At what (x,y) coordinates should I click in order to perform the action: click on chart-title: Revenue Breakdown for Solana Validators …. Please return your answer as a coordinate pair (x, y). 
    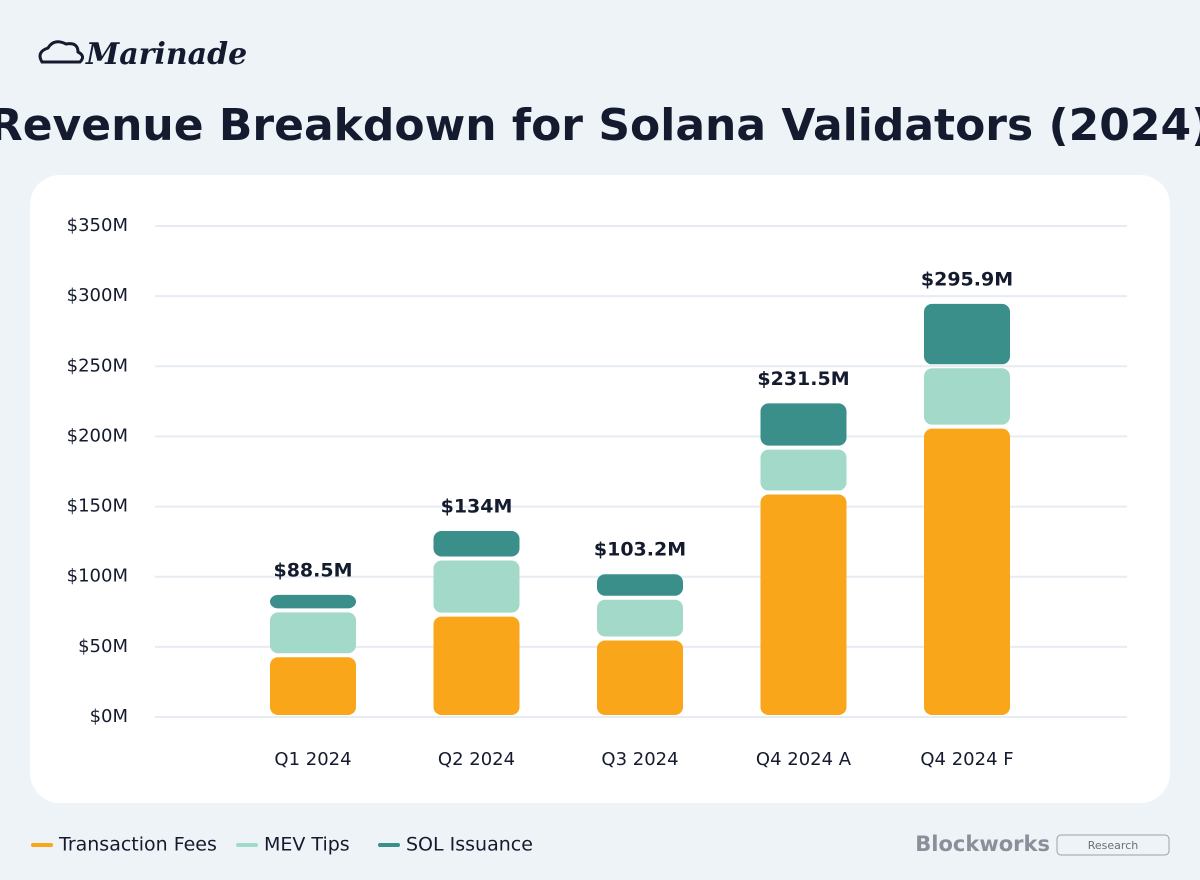
    Looking at the image, I should click on (600, 125).